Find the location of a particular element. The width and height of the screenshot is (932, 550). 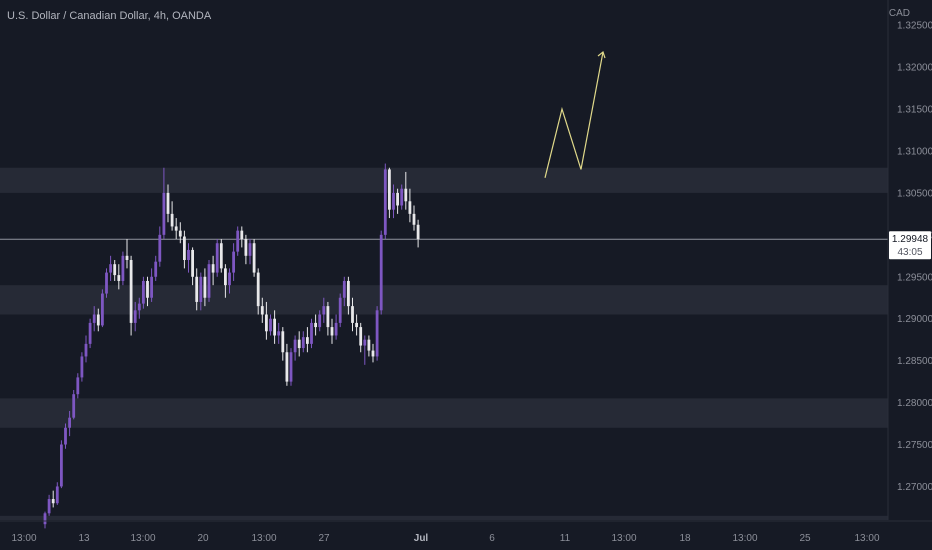

time-tick-label: 20 is located at coordinates (203, 538).